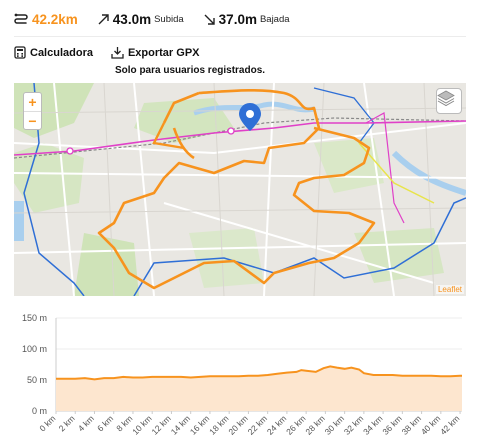 Image resolution: width=480 pixels, height=442 pixels. I want to click on elevation-line, so click(259, 373).